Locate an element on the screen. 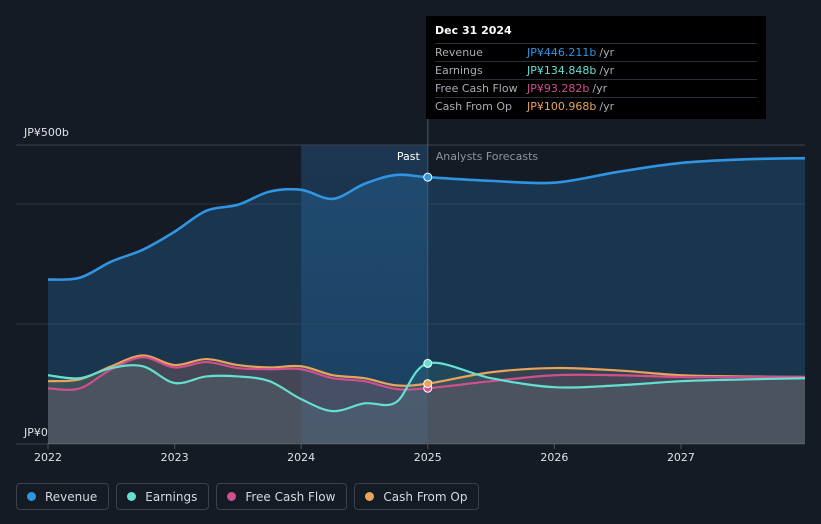 The height and width of the screenshot is (524, 821). cfo-line is located at coordinates (426, 370).